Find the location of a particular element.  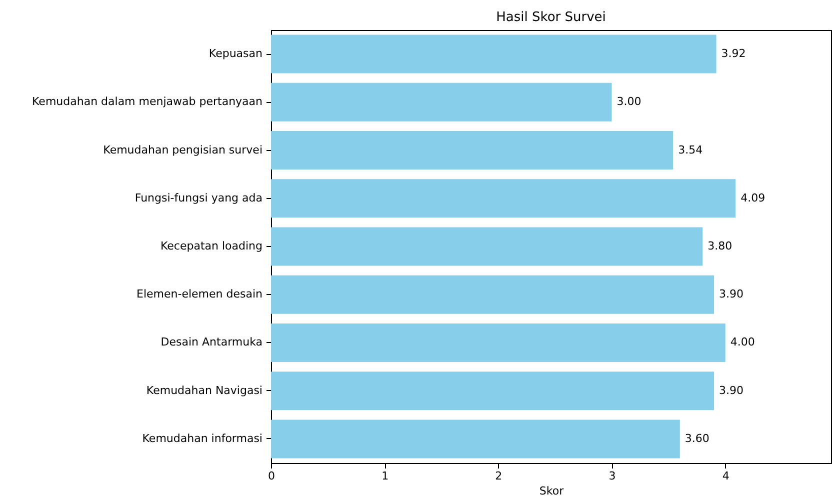

data-label: 3.92 is located at coordinates (733, 53).